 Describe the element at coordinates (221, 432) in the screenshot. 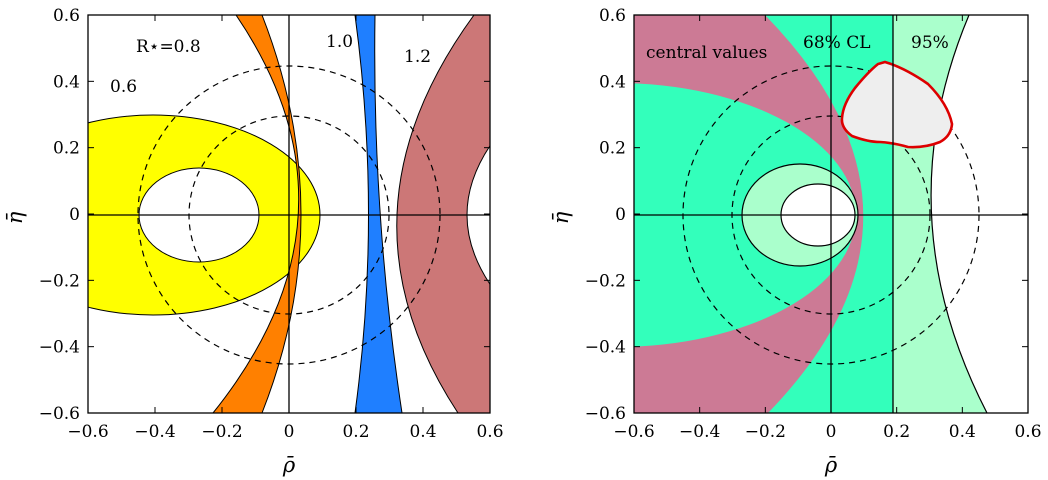

I see `x-tick-label-left-2: −0.2` at that location.